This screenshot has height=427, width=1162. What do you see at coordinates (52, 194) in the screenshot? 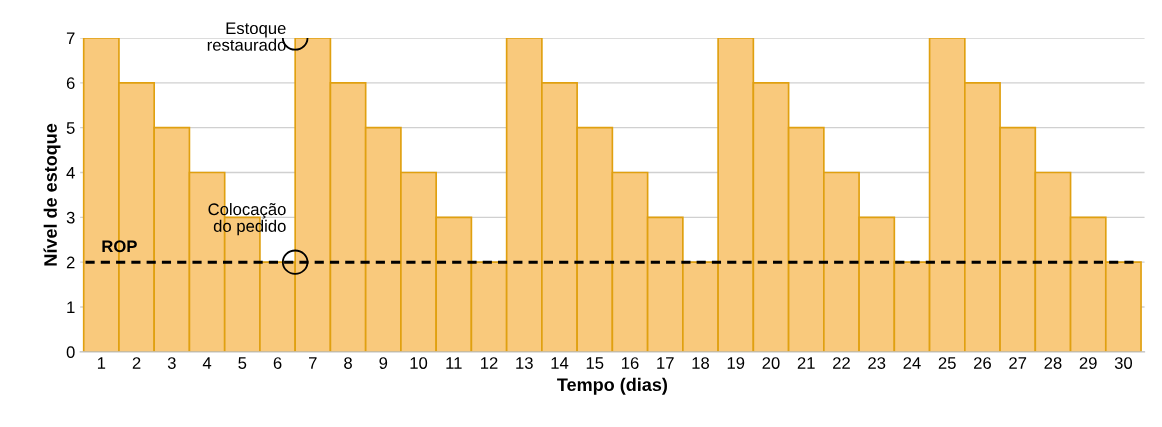
I see `y-axis-title: Nível de estoque` at bounding box center [52, 194].